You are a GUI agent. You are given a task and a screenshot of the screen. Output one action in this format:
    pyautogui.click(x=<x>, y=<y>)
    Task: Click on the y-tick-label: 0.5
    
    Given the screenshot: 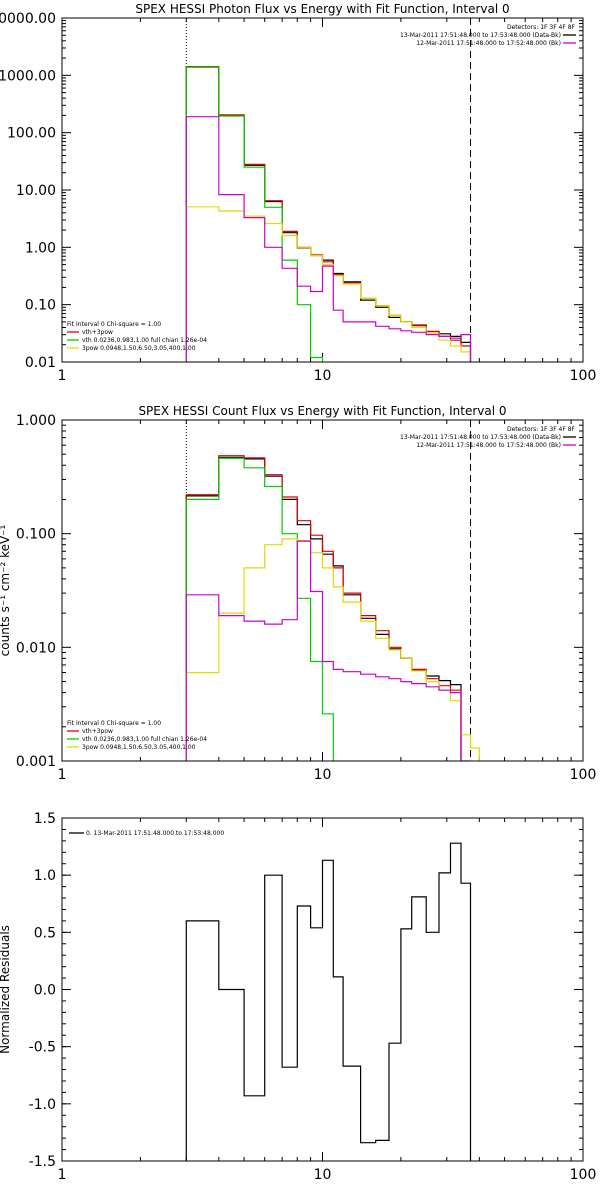 What is the action you would take?
    pyautogui.click(x=45, y=933)
    